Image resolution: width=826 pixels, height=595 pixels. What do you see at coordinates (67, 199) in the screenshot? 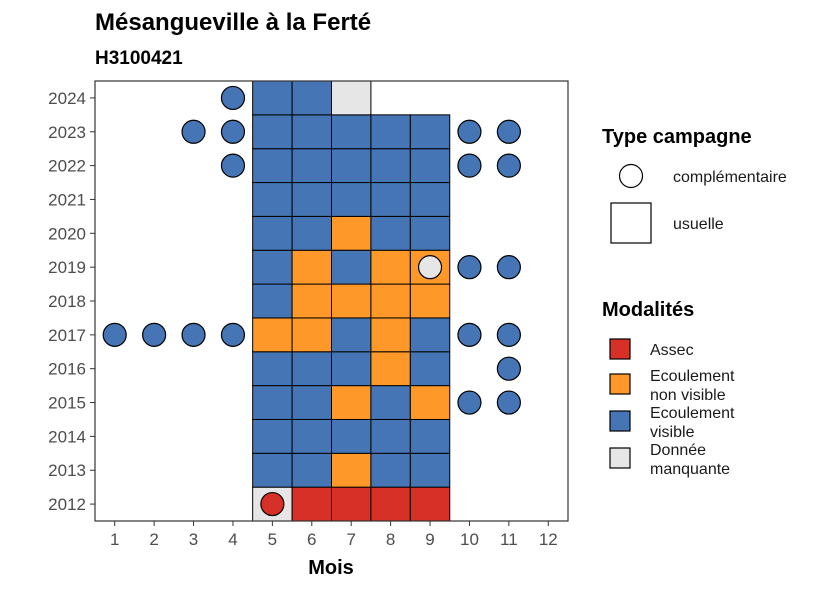
I see `y-tick-label-2021: 2021` at bounding box center [67, 199].